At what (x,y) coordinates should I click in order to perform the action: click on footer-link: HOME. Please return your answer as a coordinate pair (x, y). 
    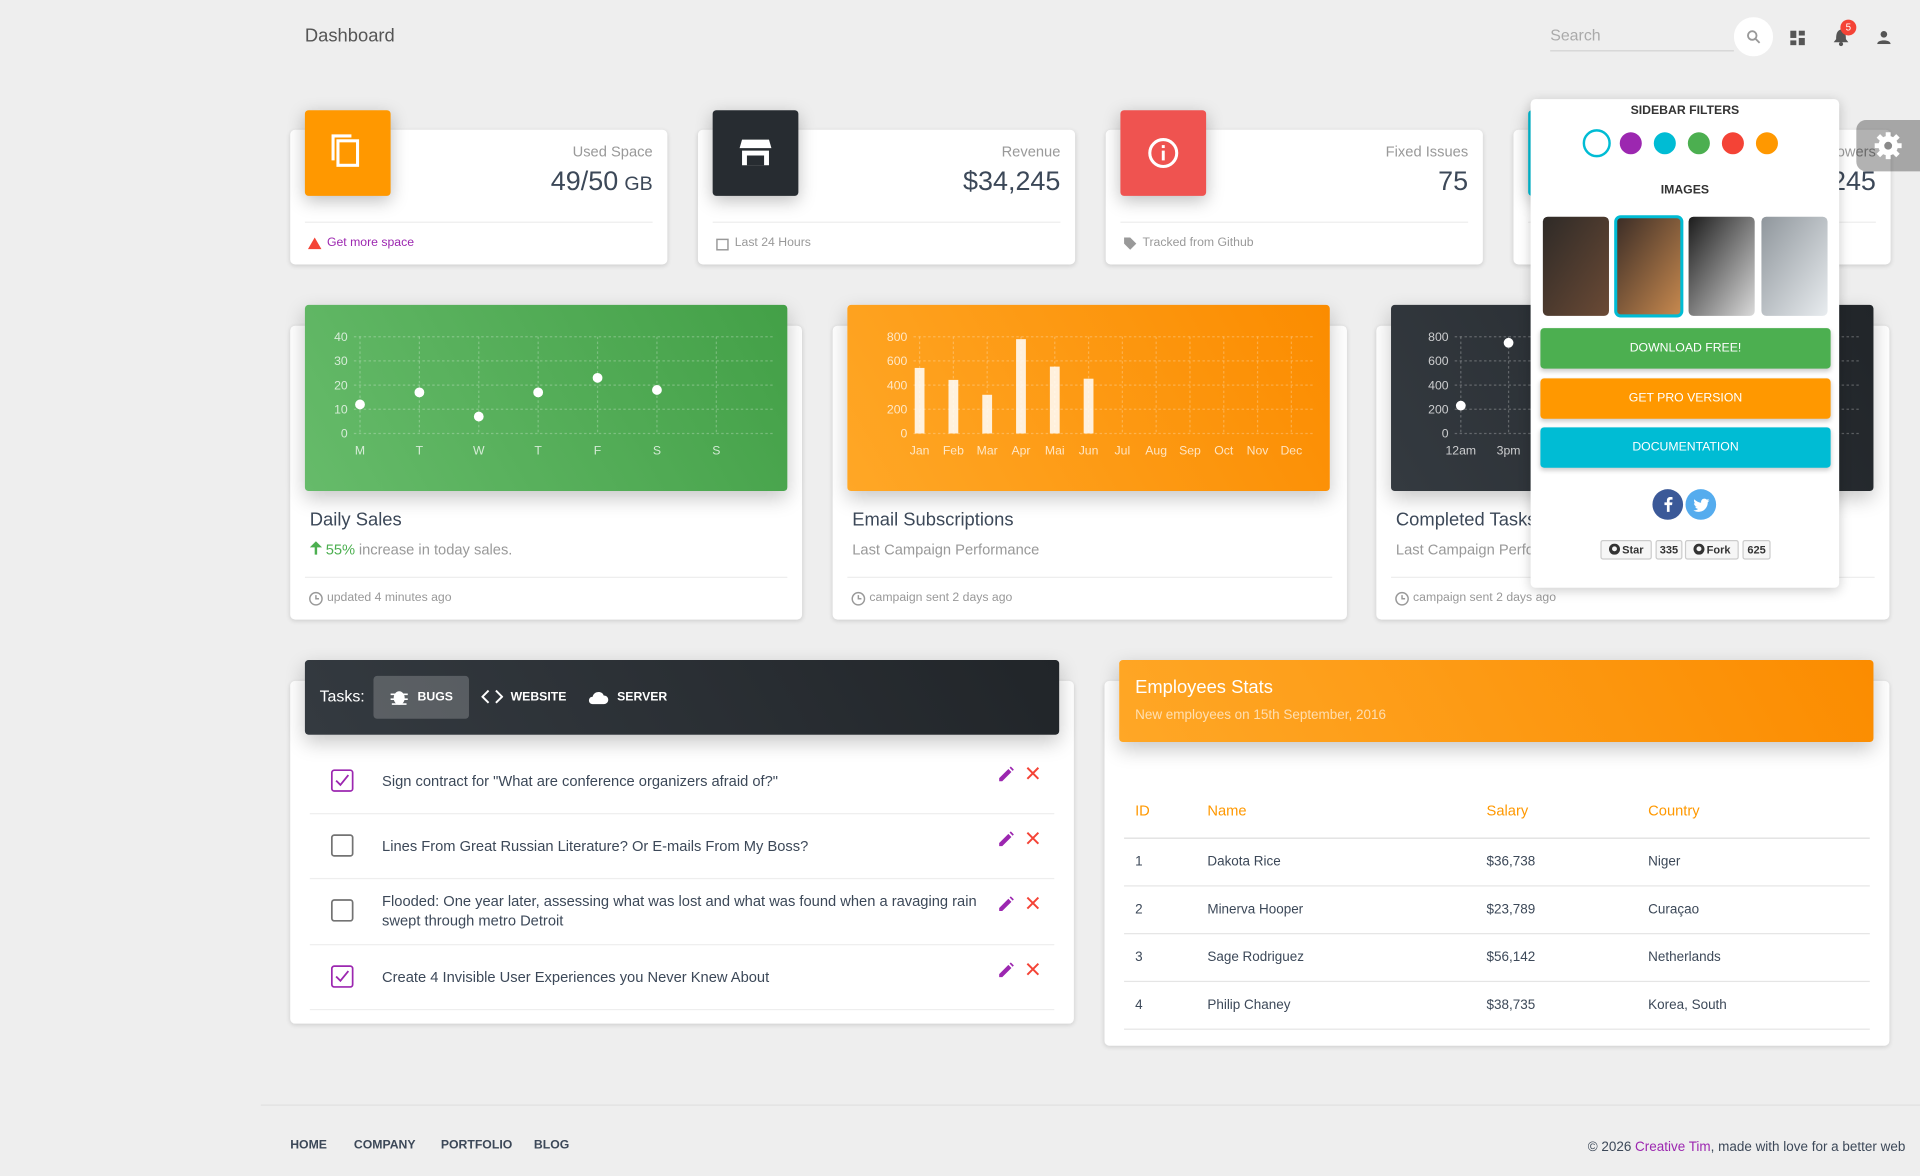
    Looking at the image, I should click on (308, 1145).